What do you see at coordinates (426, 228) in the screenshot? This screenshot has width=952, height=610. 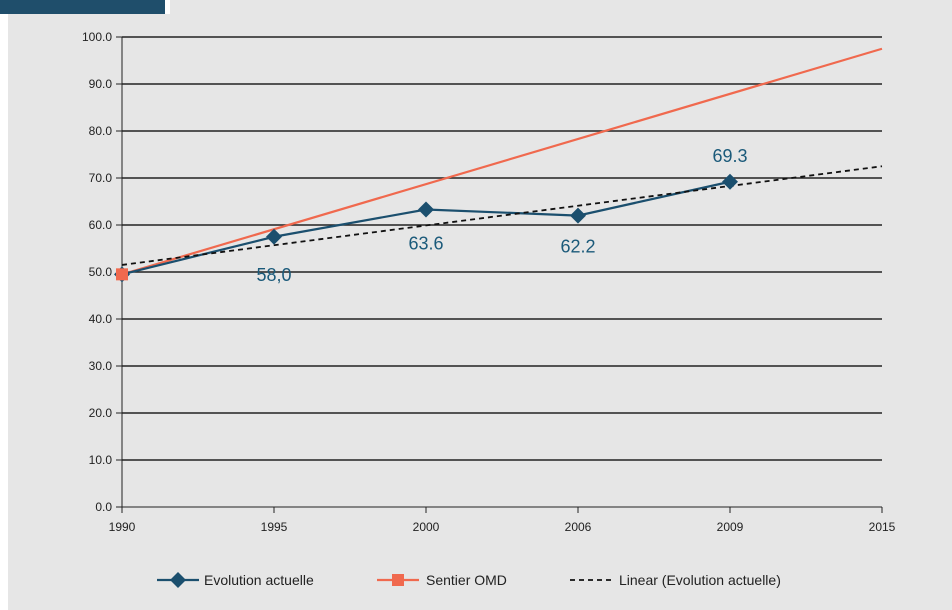 I see `series-line-evolution-actuelle` at bounding box center [426, 228].